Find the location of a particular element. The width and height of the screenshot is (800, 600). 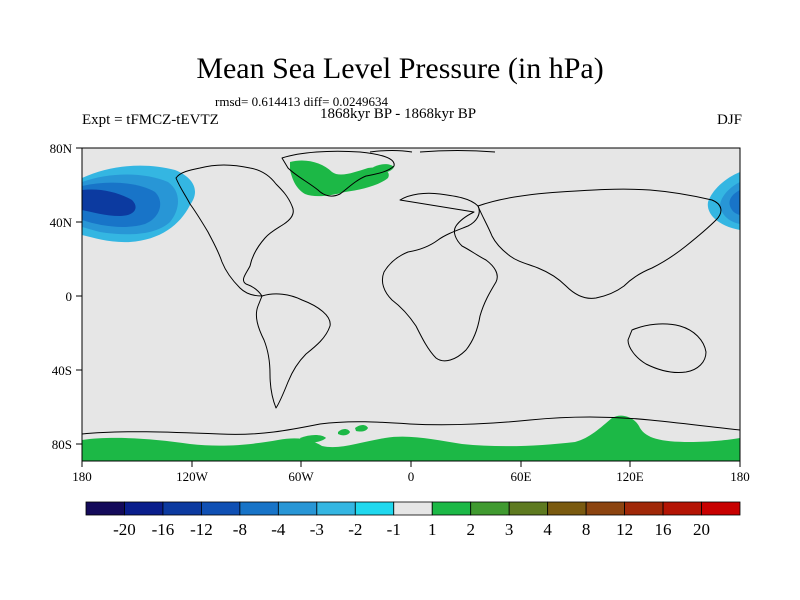

lon-label-180e: 180 is located at coordinates (740, 476).